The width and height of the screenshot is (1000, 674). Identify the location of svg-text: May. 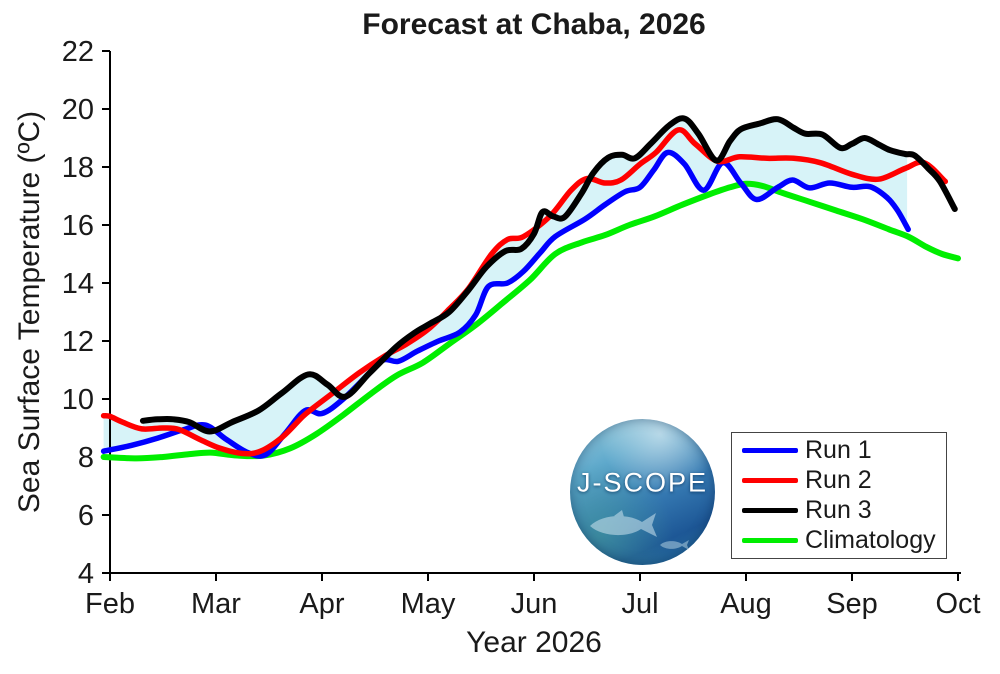
(428, 604).